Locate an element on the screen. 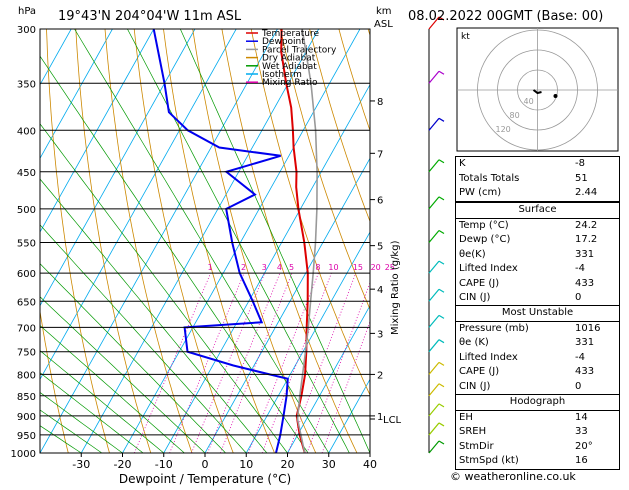  km-tick-label: 7 is located at coordinates (380, 154).